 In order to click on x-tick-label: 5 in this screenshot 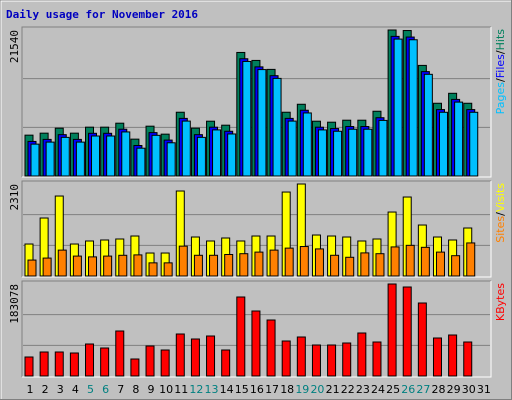, I will do `click(90, 389)`.